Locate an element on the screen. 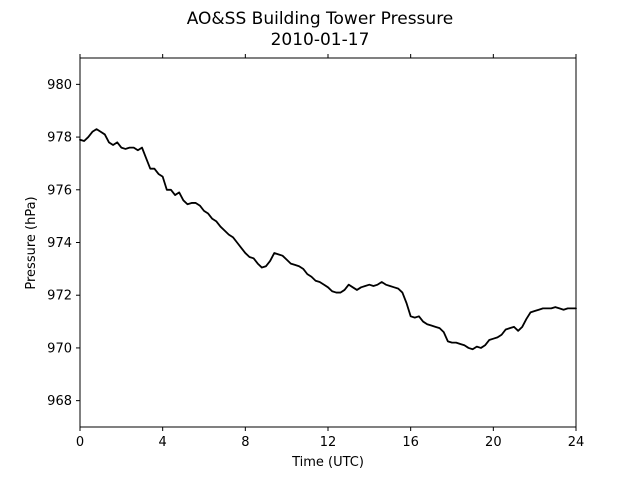 The width and height of the screenshot is (640, 480). y-tick-label: 976 is located at coordinates (59, 190).